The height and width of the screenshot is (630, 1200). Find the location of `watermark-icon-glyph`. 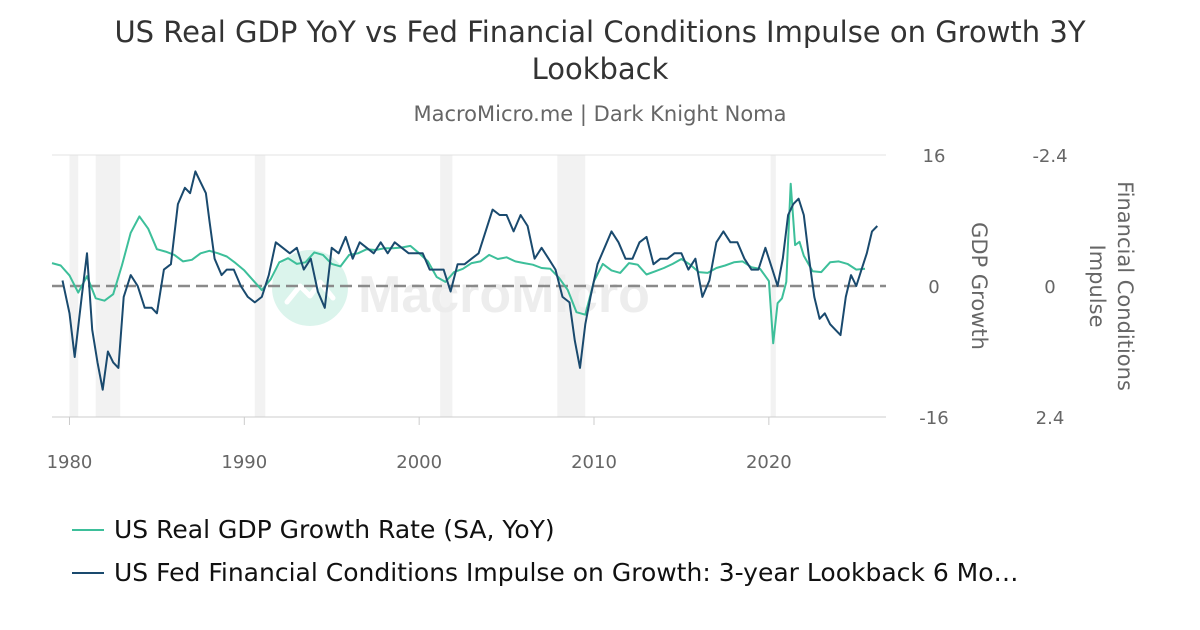

watermark-icon-glyph is located at coordinates (310, 292).